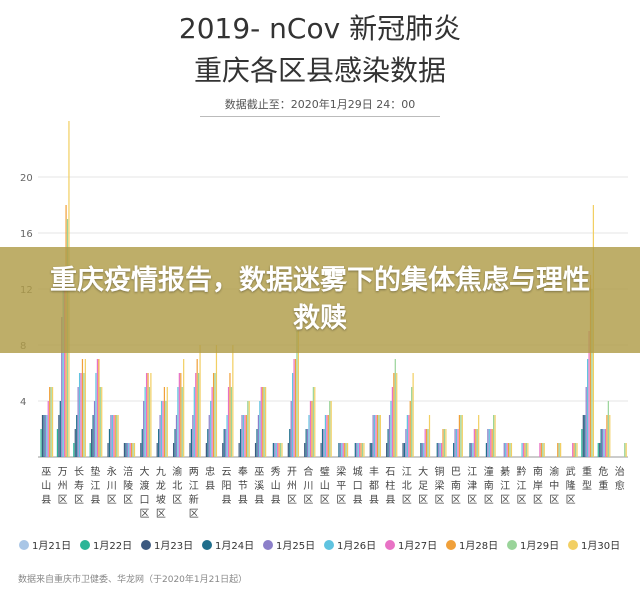  I want to click on x-tick-label: 重型, so click(587, 478).